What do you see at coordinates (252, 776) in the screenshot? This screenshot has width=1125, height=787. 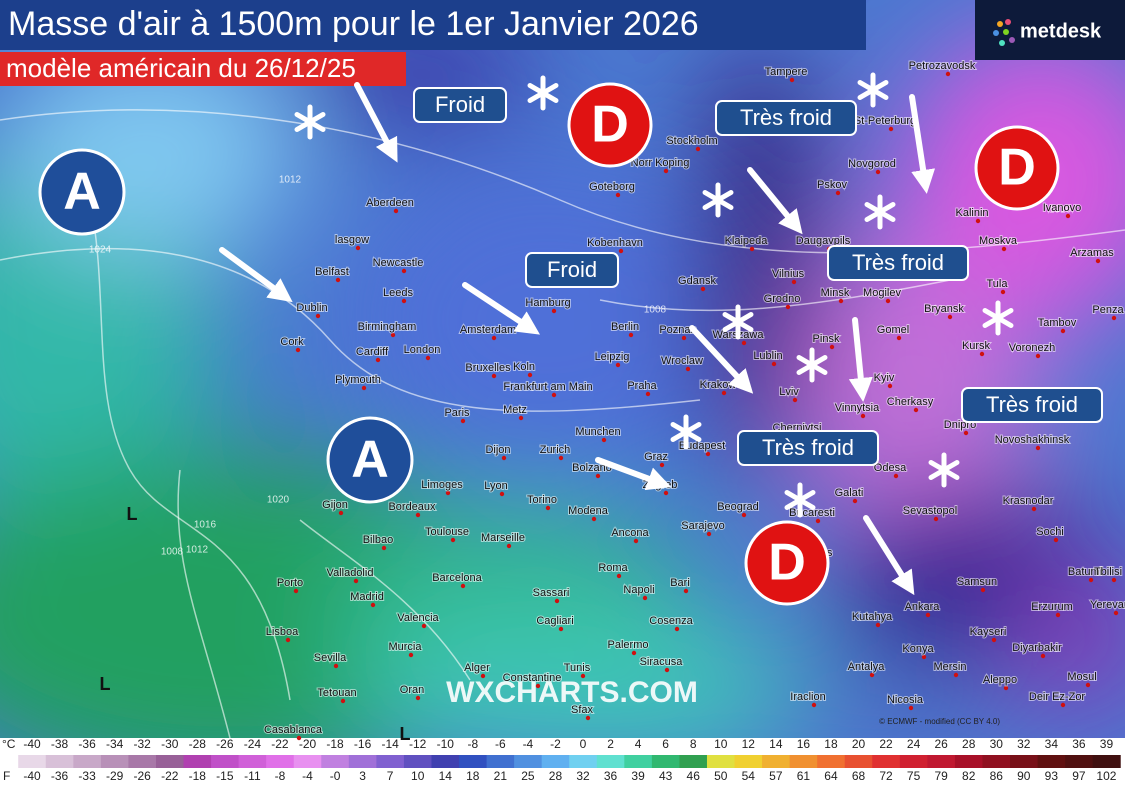 I see `fahrenheit-label: -11` at bounding box center [252, 776].